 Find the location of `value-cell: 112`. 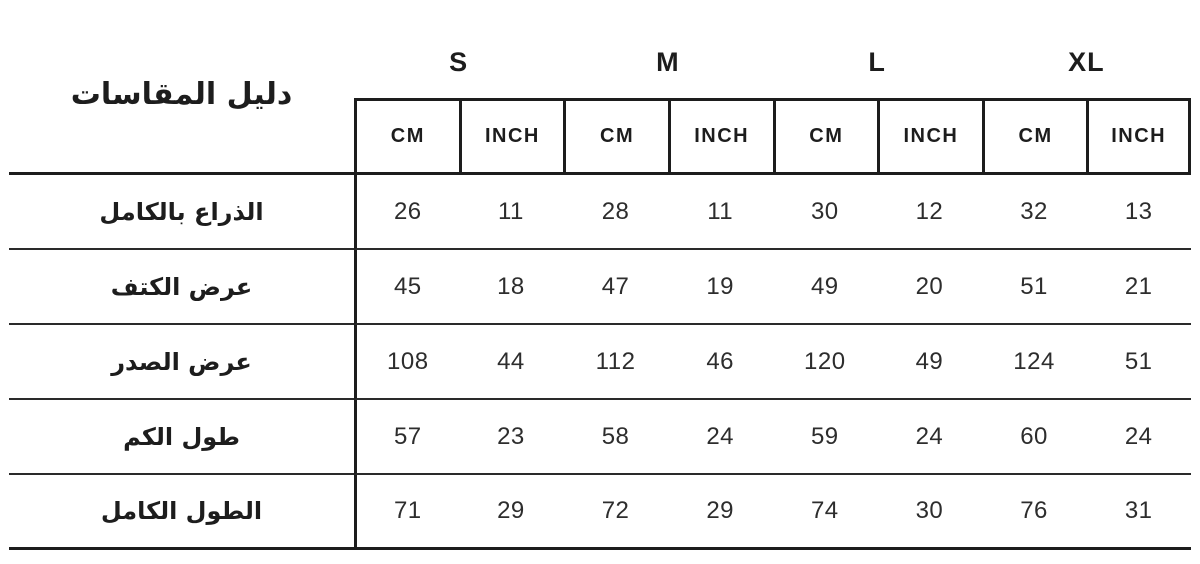

value-cell: 112 is located at coordinates (615, 362).